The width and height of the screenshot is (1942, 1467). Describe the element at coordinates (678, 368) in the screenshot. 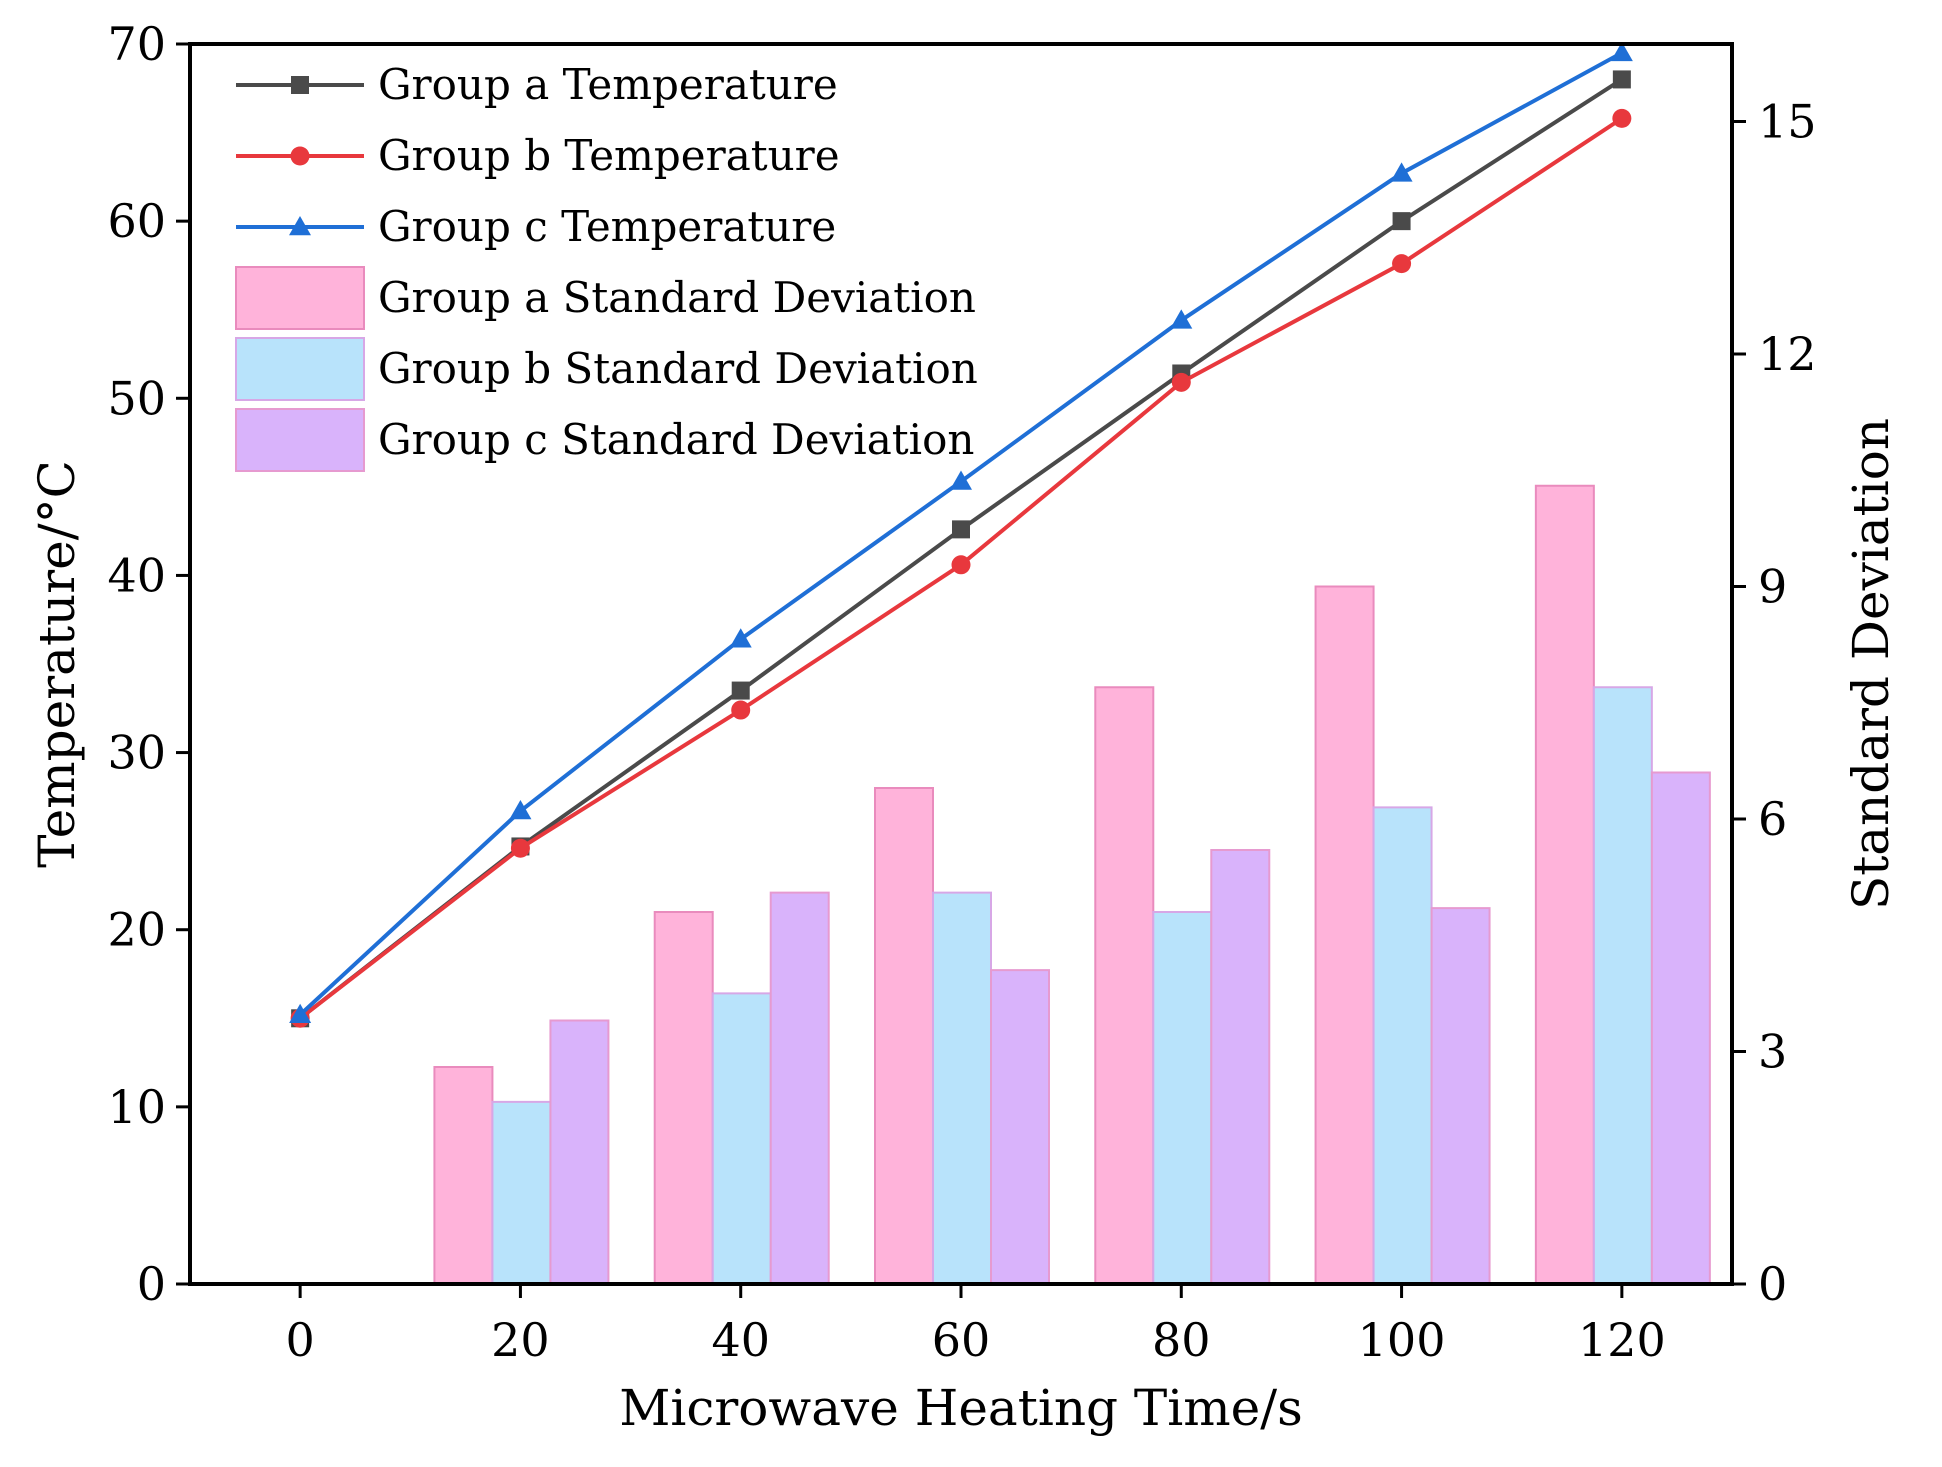

I see `legend-label-bar-1: Group b Standard Deviation` at that location.